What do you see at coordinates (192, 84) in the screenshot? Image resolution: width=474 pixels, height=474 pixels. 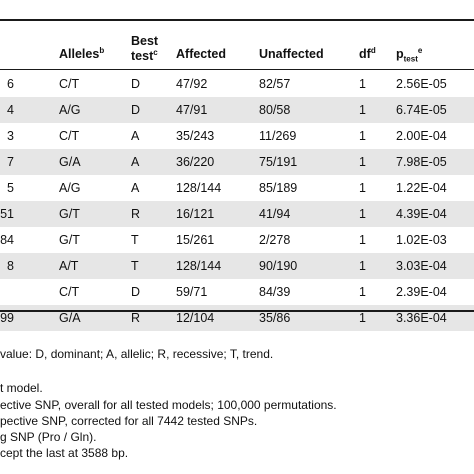 I see `affected-cell: 47/92` at bounding box center [192, 84].